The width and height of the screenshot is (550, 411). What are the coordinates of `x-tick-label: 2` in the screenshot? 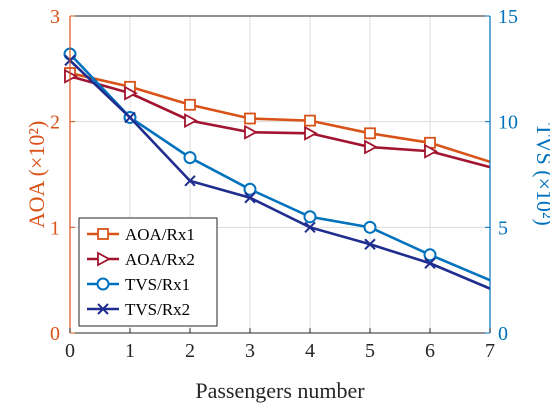 It's located at (190, 351).